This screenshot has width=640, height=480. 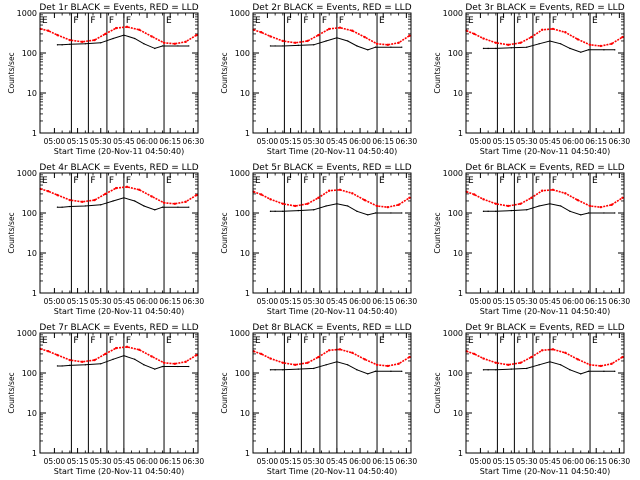 What do you see at coordinates (194, 461) in the screenshot?
I see `x-tick-label: 06:30` at bounding box center [194, 461].